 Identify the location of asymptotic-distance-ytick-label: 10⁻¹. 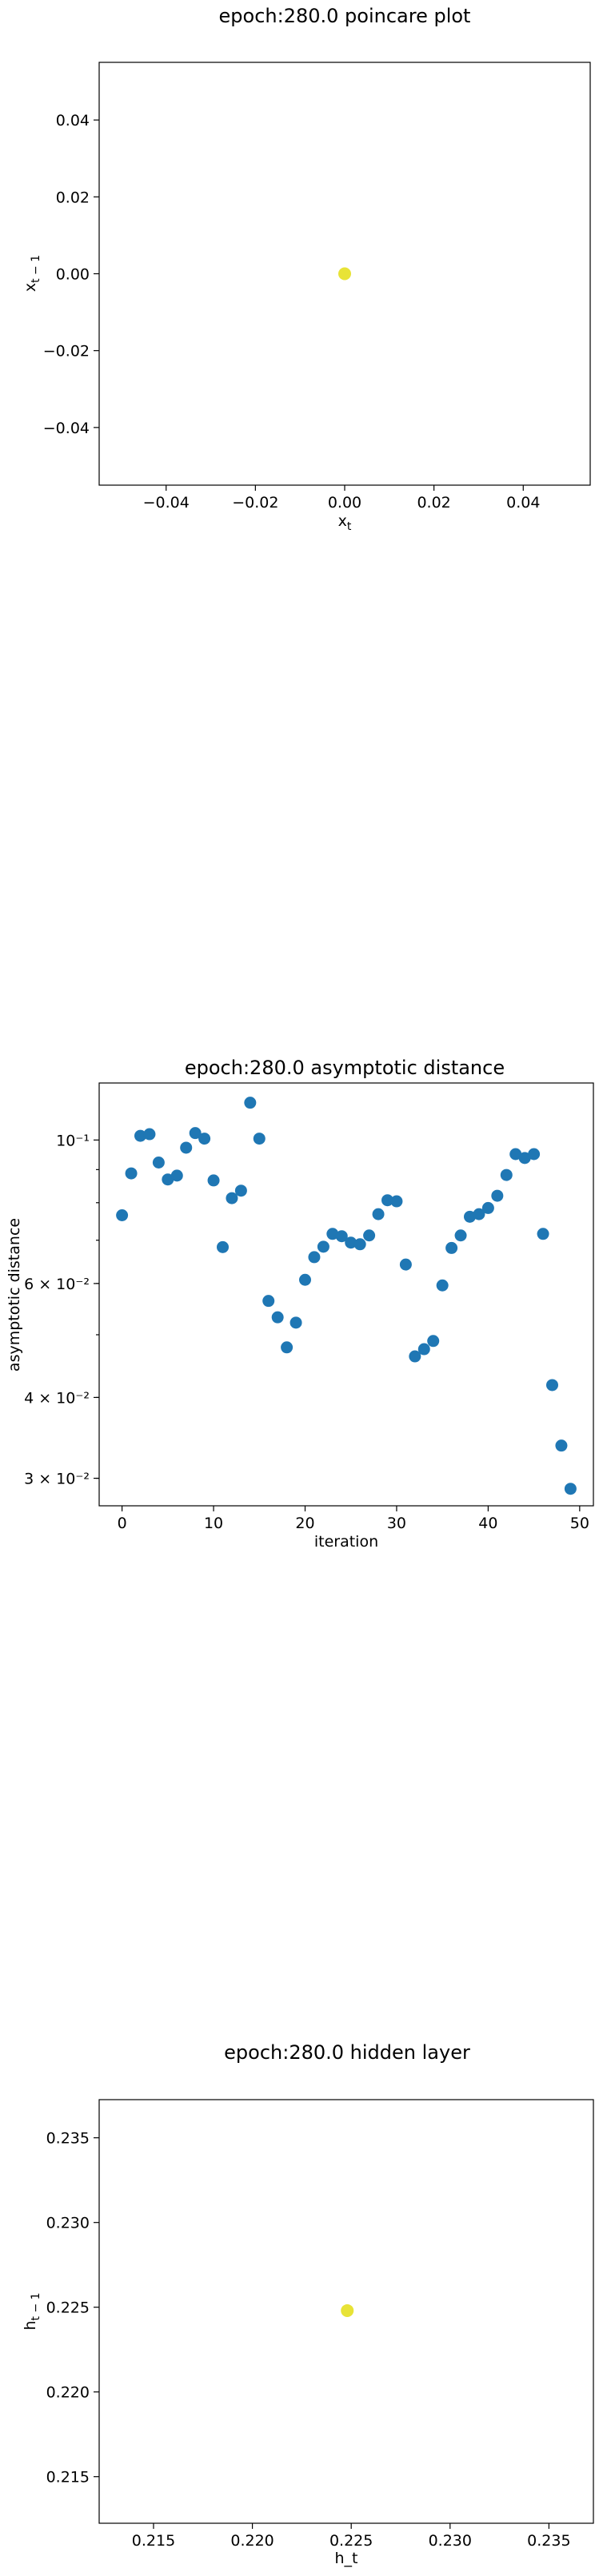
(73, 1140).